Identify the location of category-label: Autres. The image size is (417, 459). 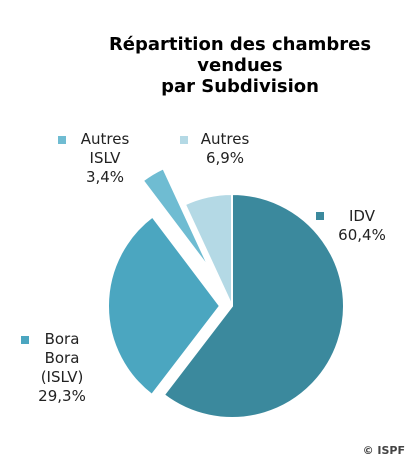
(225, 139).